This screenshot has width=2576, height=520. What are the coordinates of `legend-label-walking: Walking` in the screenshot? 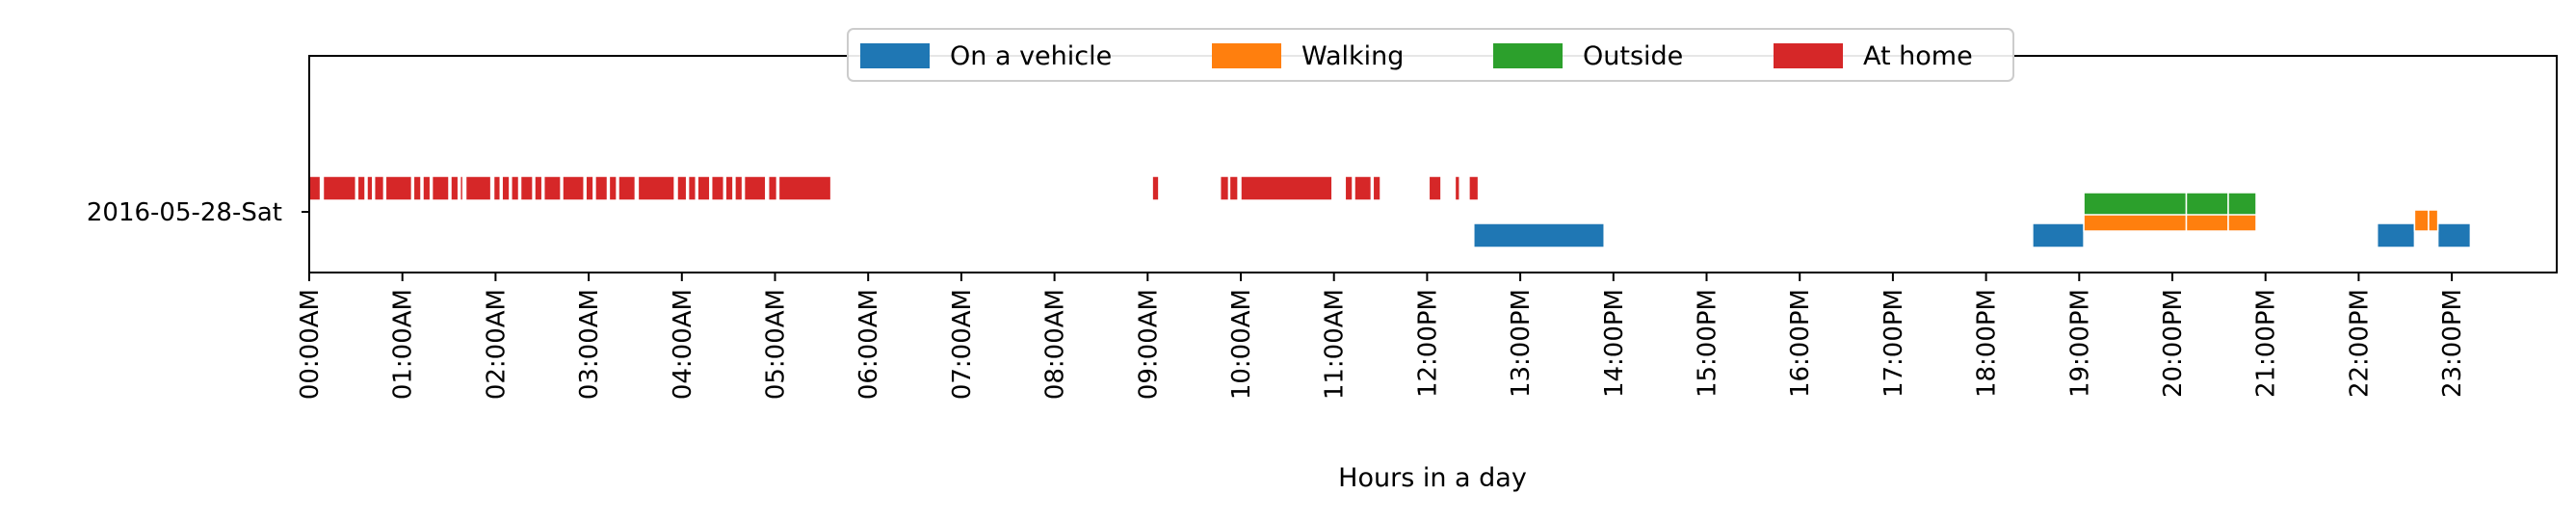 It's located at (1353, 56).